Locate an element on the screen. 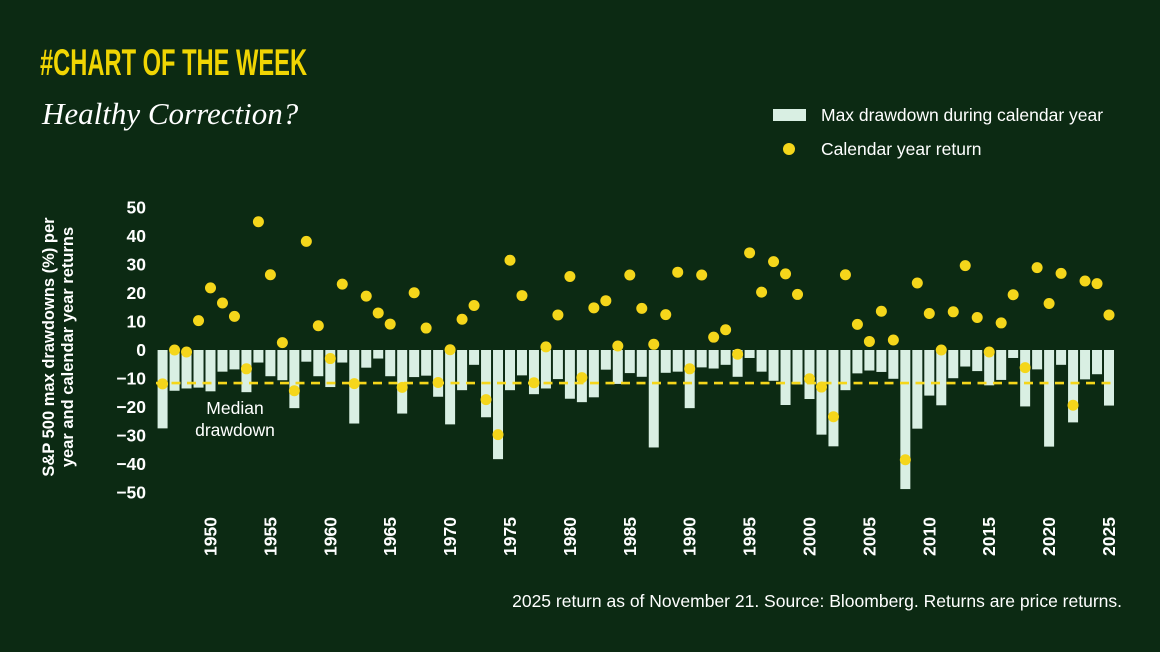  return-dot-1964 is located at coordinates (378, 313).